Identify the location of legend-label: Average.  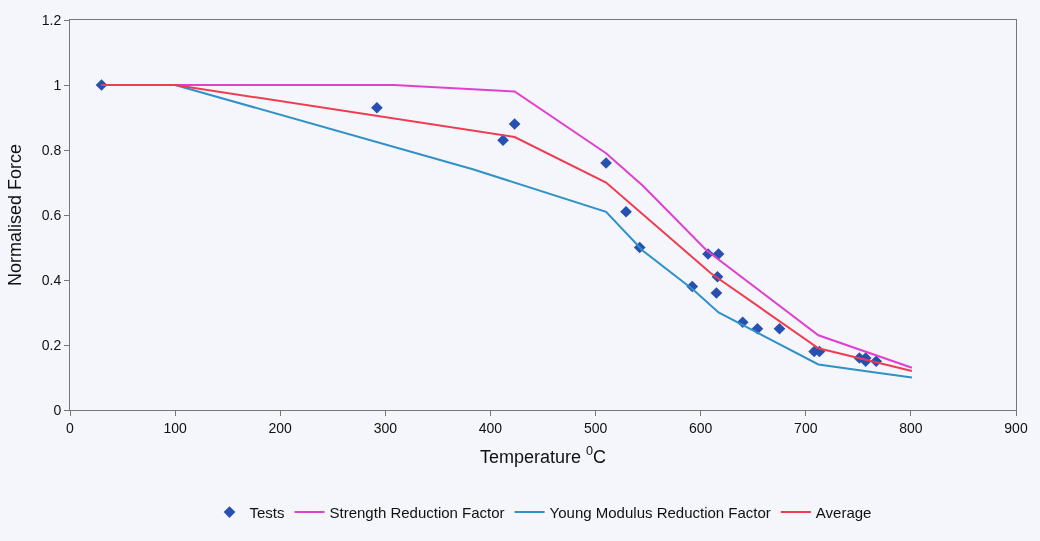
(843, 512).